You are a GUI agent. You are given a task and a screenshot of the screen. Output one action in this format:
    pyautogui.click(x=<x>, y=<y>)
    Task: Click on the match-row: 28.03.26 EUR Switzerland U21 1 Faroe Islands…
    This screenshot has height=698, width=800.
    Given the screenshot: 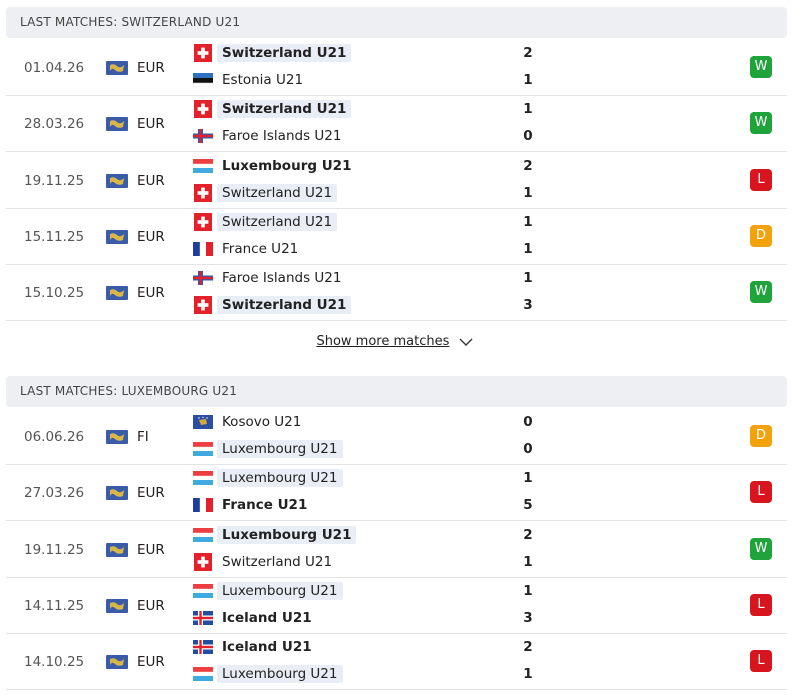 What is the action you would take?
    pyautogui.click(x=396, y=124)
    